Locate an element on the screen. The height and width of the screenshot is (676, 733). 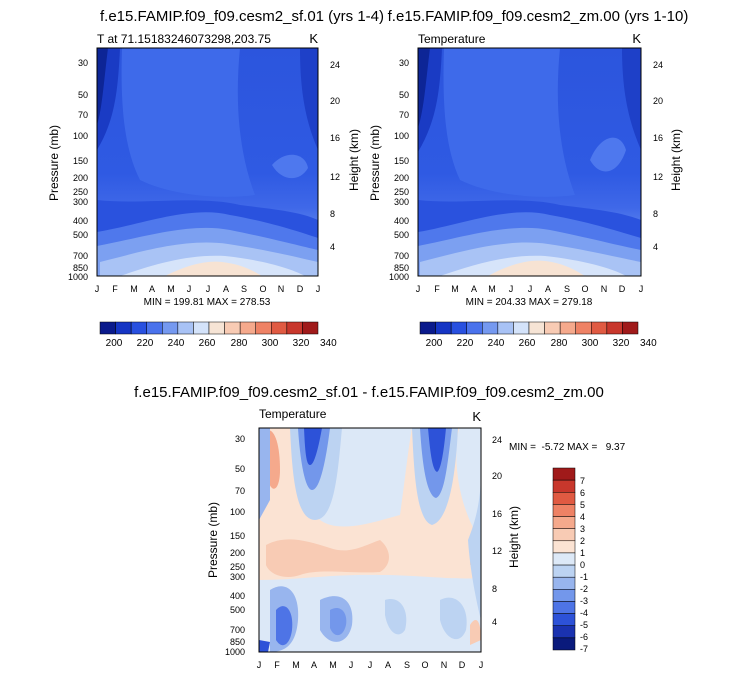
colorbar-label: -3 is located at coordinates (584, 601).